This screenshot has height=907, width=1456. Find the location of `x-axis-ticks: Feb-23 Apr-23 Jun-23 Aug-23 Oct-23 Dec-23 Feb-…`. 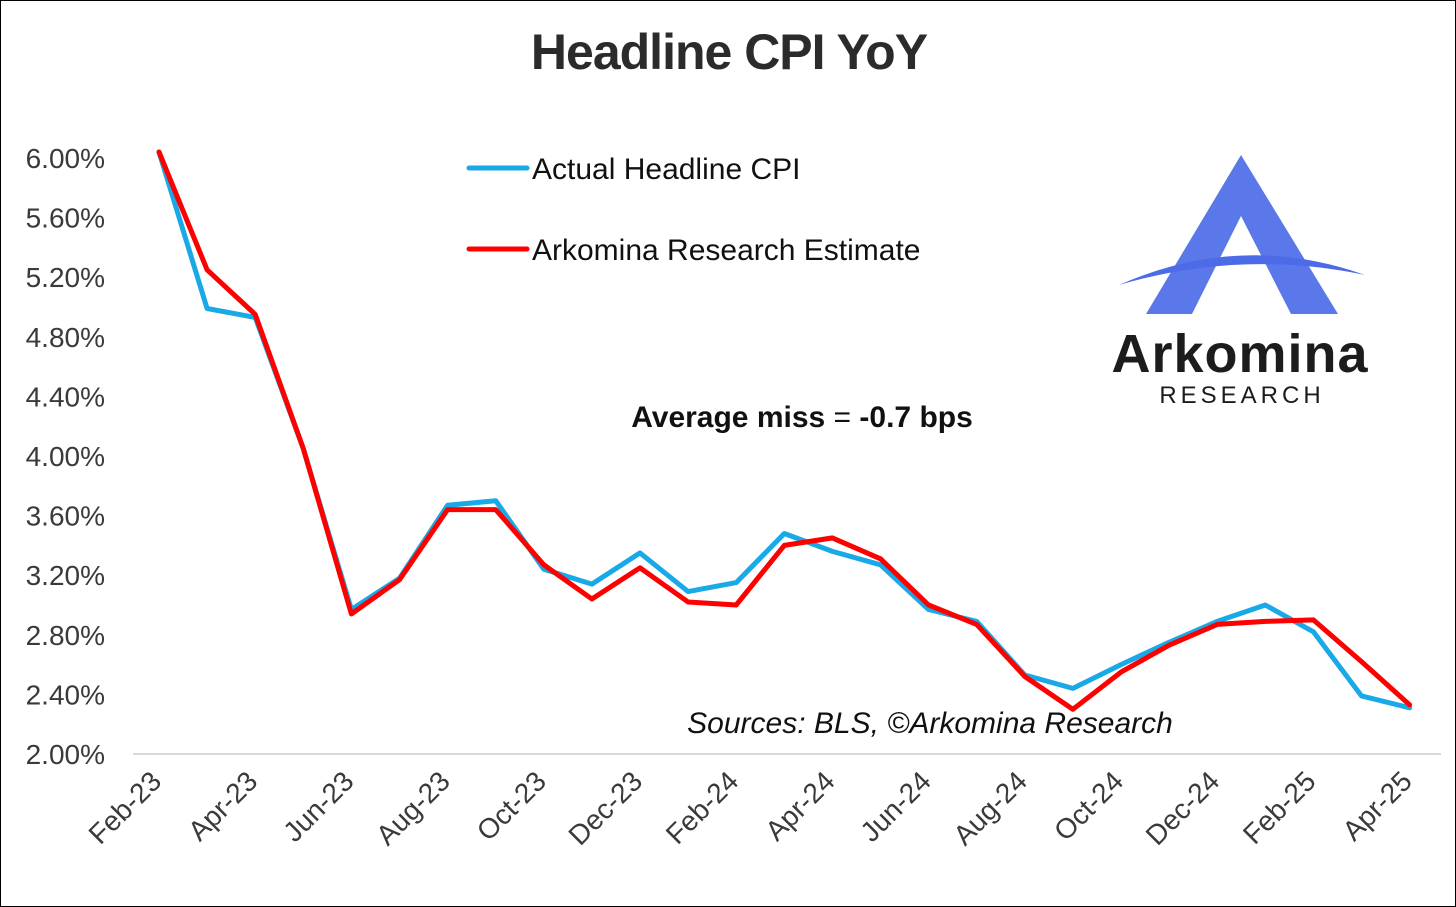

x-axis-ticks: Feb-23 Apr-23 Jun-23 Aug-23 Oct-23 Dec-23 Feb-… is located at coordinates (750, 808).